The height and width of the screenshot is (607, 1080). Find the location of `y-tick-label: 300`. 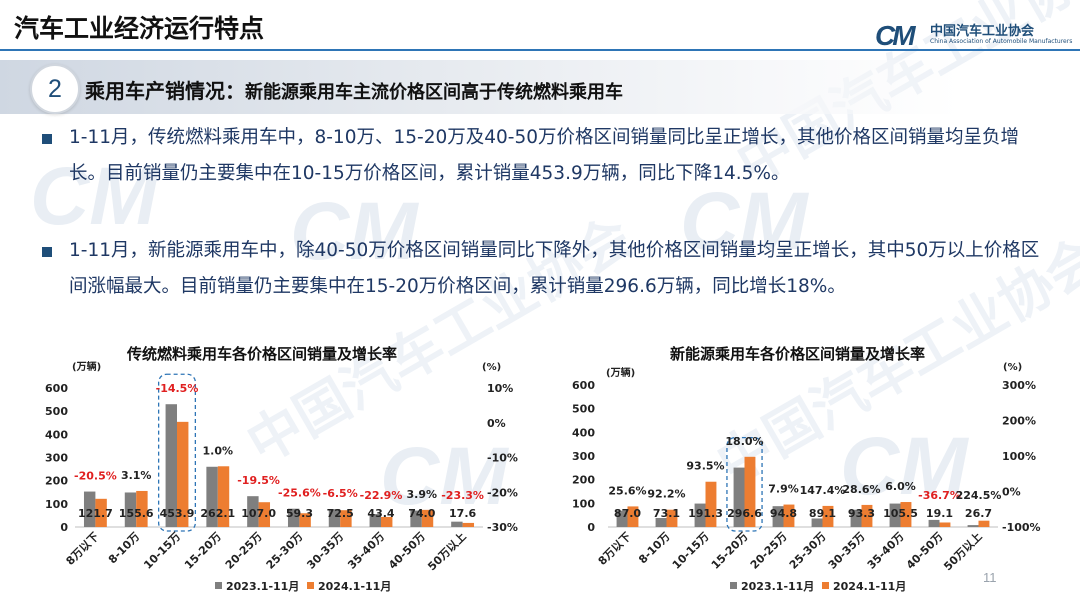

y-tick-label: 300 is located at coordinates (56, 458).